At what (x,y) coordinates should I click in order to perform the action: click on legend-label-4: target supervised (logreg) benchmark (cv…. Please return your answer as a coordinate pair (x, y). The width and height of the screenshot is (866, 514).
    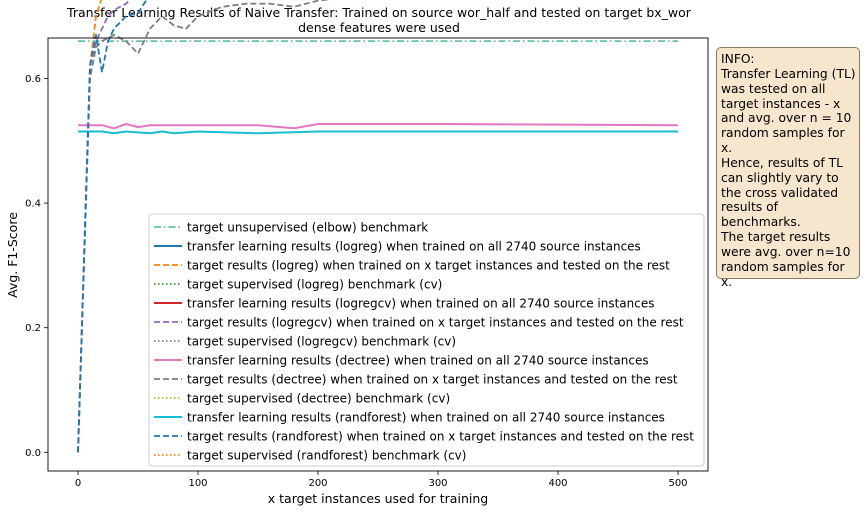
    Looking at the image, I should click on (314, 285).